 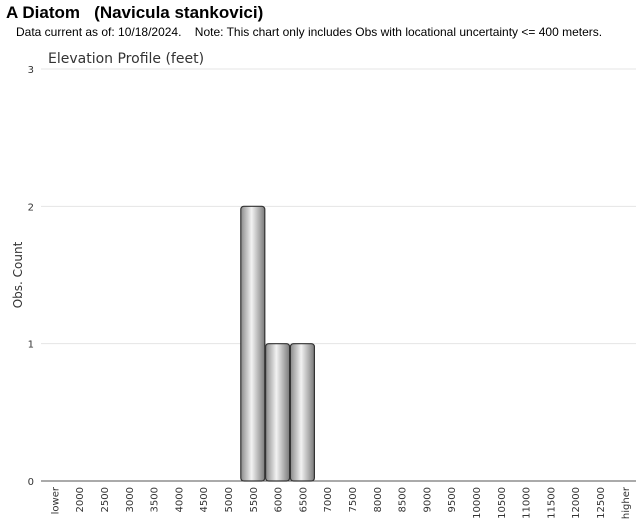 What do you see at coordinates (31, 345) in the screenshot?
I see `y-tick-label: 1` at bounding box center [31, 345].